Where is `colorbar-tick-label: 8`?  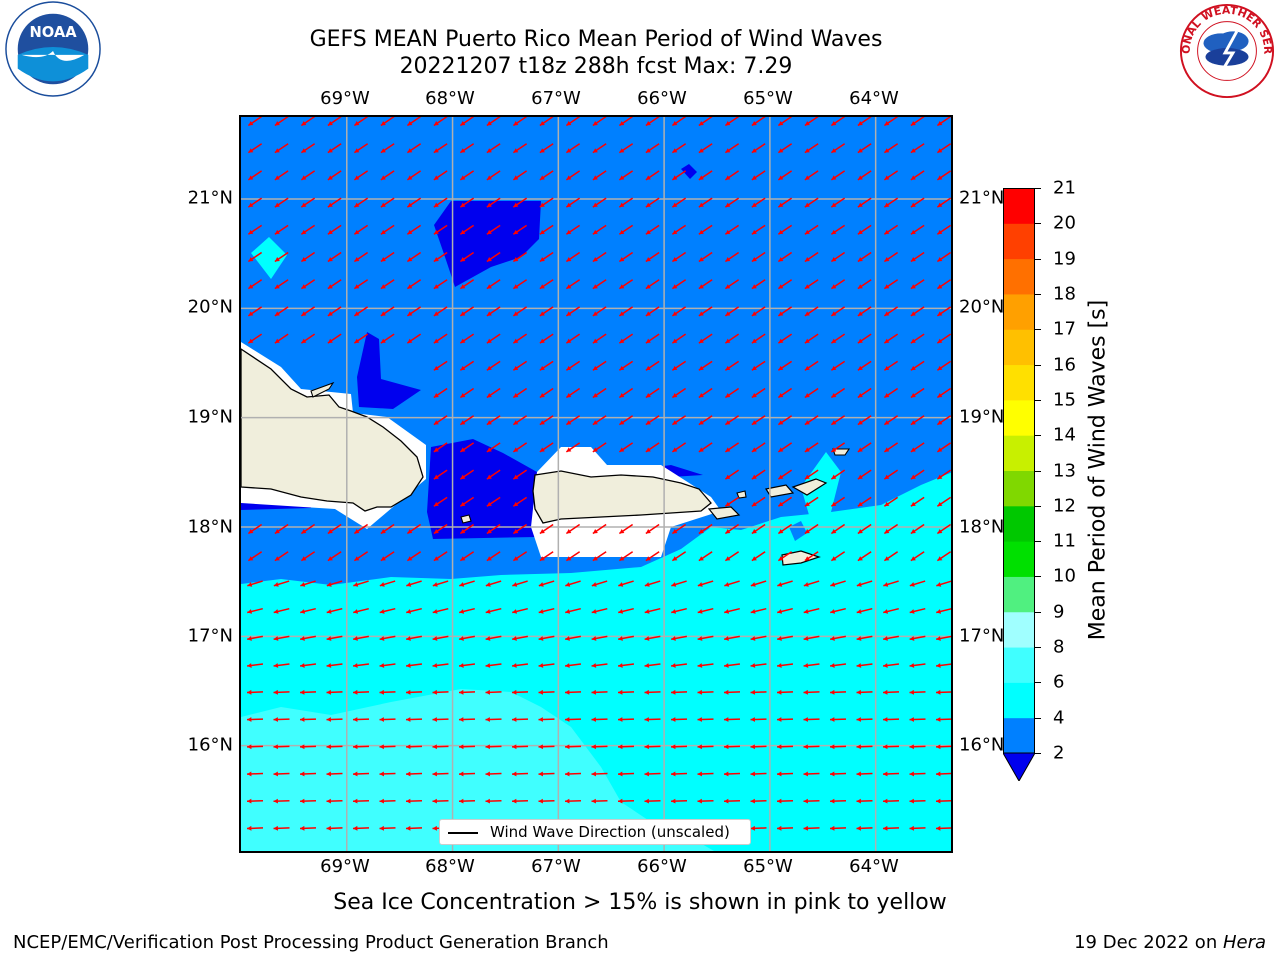 colorbar-tick-label: 8 is located at coordinates (1059, 647).